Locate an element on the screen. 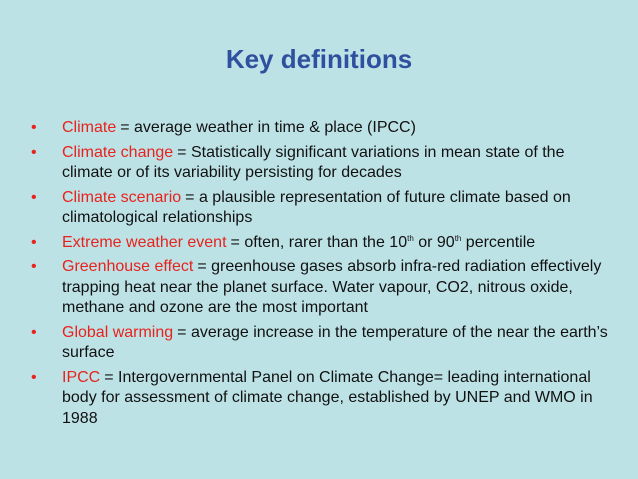 This screenshot has width=638, height=479. term: Extreme weather event is located at coordinates (144, 242).